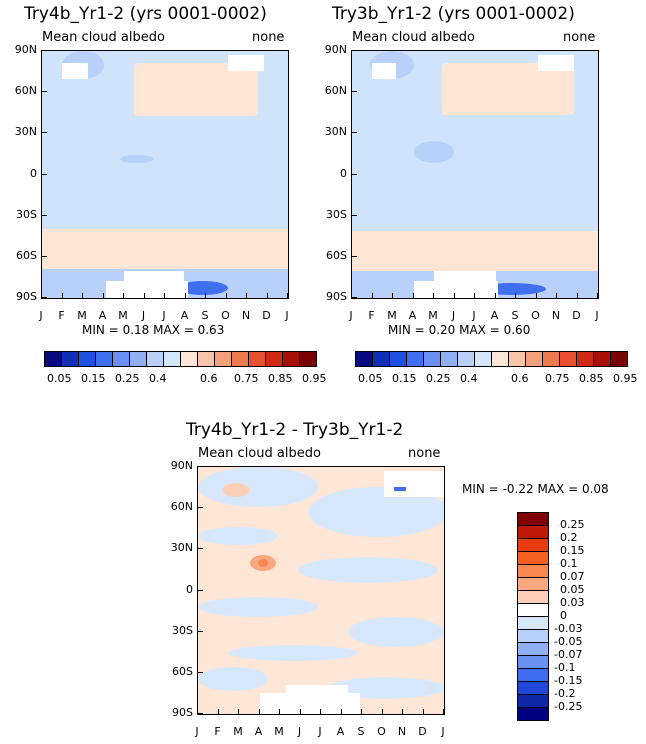  I want to click on colorbar-label: 0.03, so click(572, 602).